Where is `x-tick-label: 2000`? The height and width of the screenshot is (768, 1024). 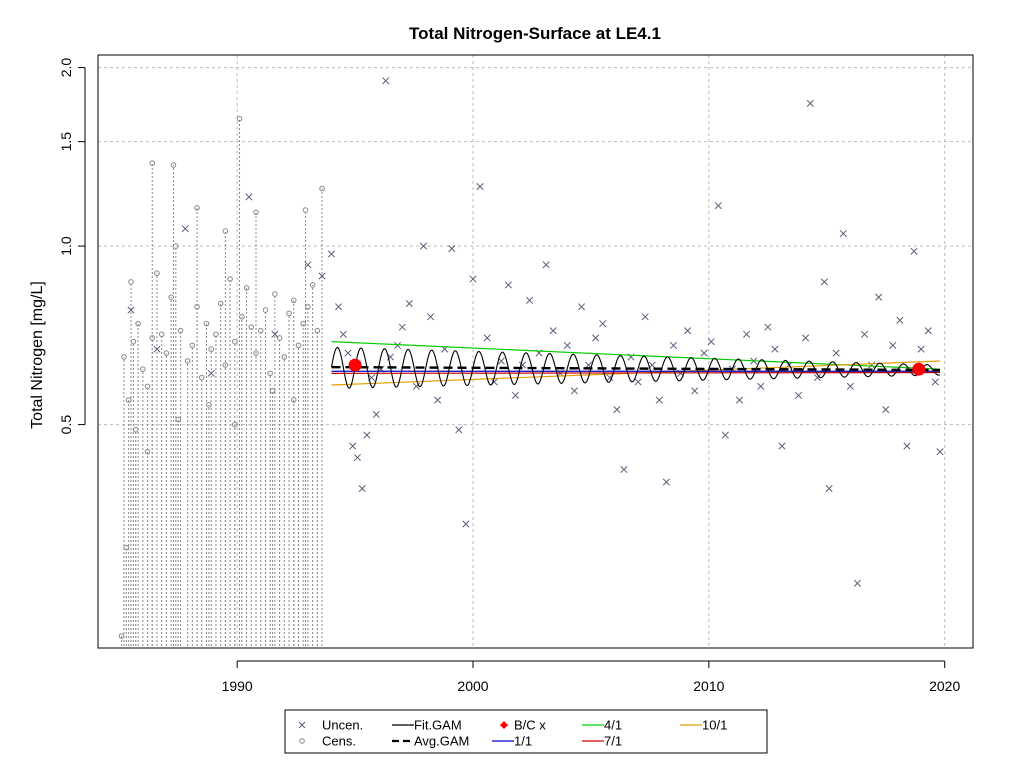
x-tick-label: 2000 is located at coordinates (472, 686).